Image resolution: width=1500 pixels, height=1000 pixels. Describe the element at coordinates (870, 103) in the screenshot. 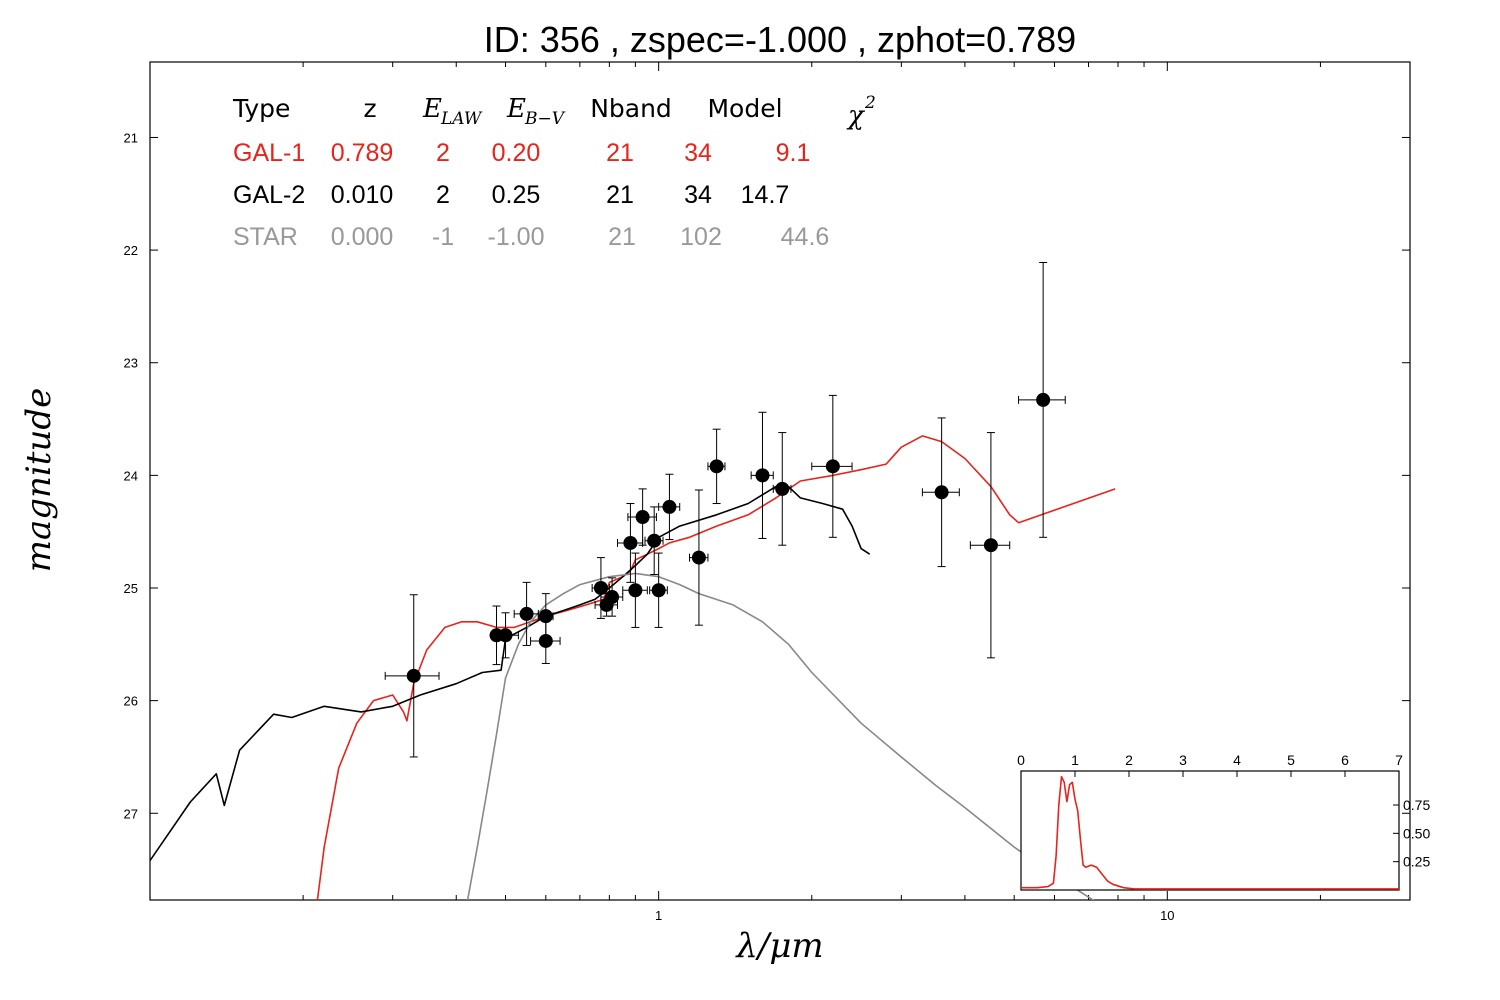

I see `header-chi2-sup: 2` at that location.